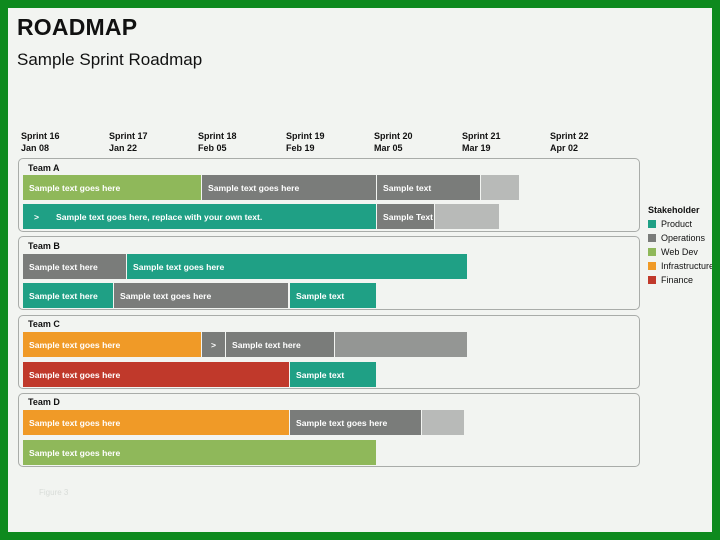 The height and width of the screenshot is (540, 720). I want to click on legend-item-finance: Finance, so click(670, 280).